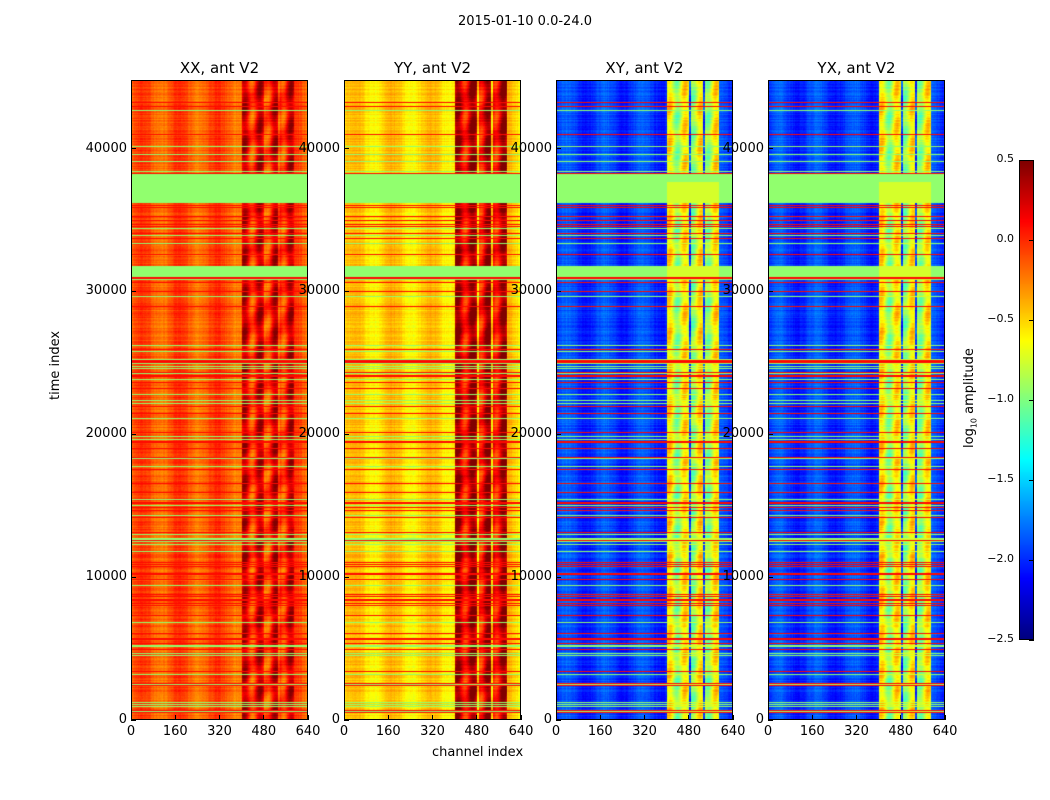 Image resolution: width=1050 pixels, height=800 pixels. What do you see at coordinates (525, 21) in the screenshot?
I see `figure-title: 2015-01-10 0.0-24.0` at bounding box center [525, 21].